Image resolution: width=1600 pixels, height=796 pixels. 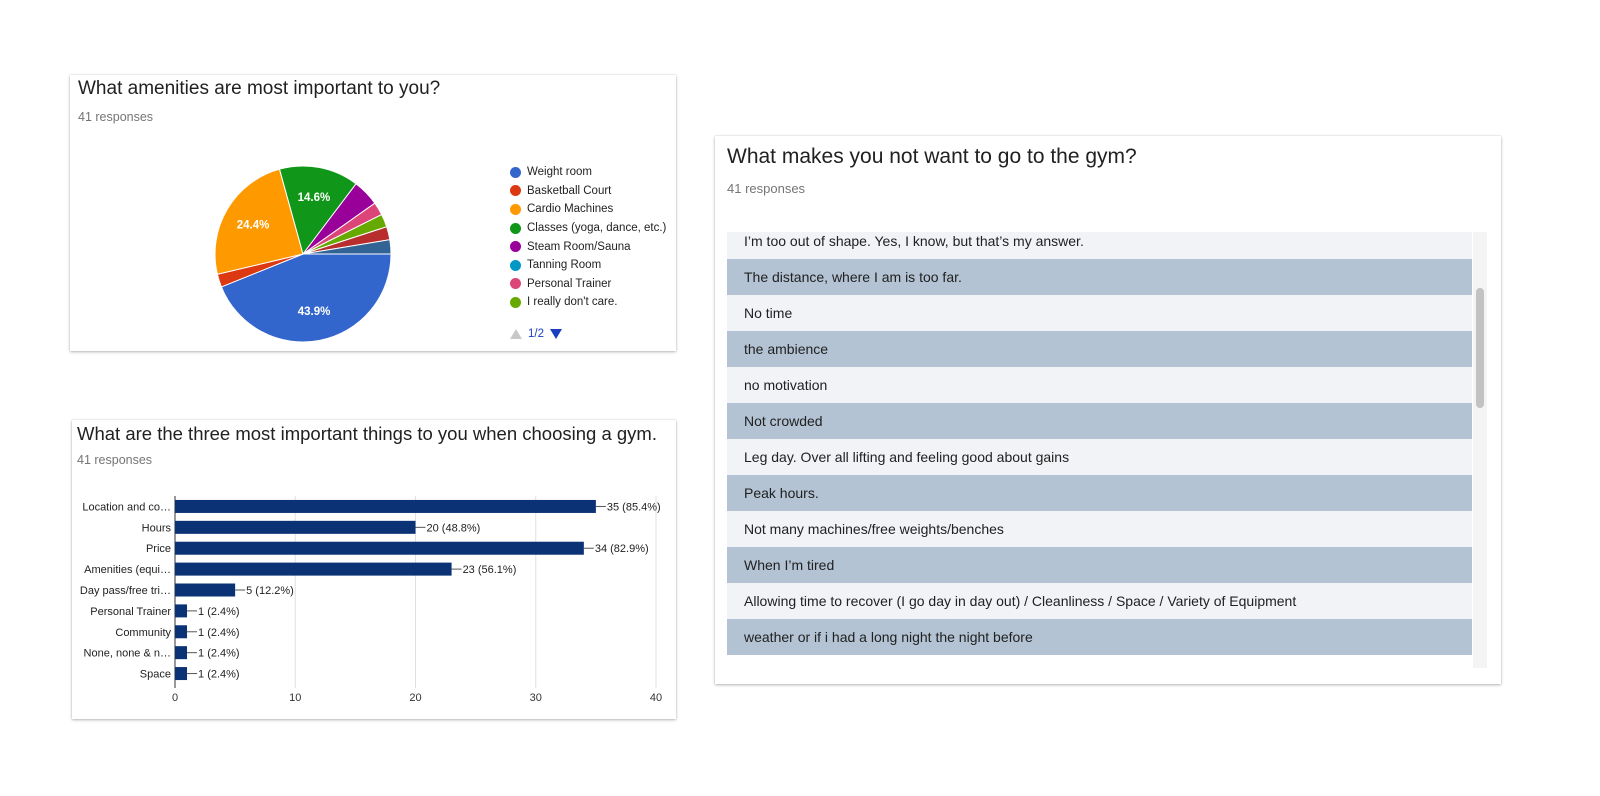 I want to click on bar-data-label: 23 (56.1%), so click(x=490, y=570).